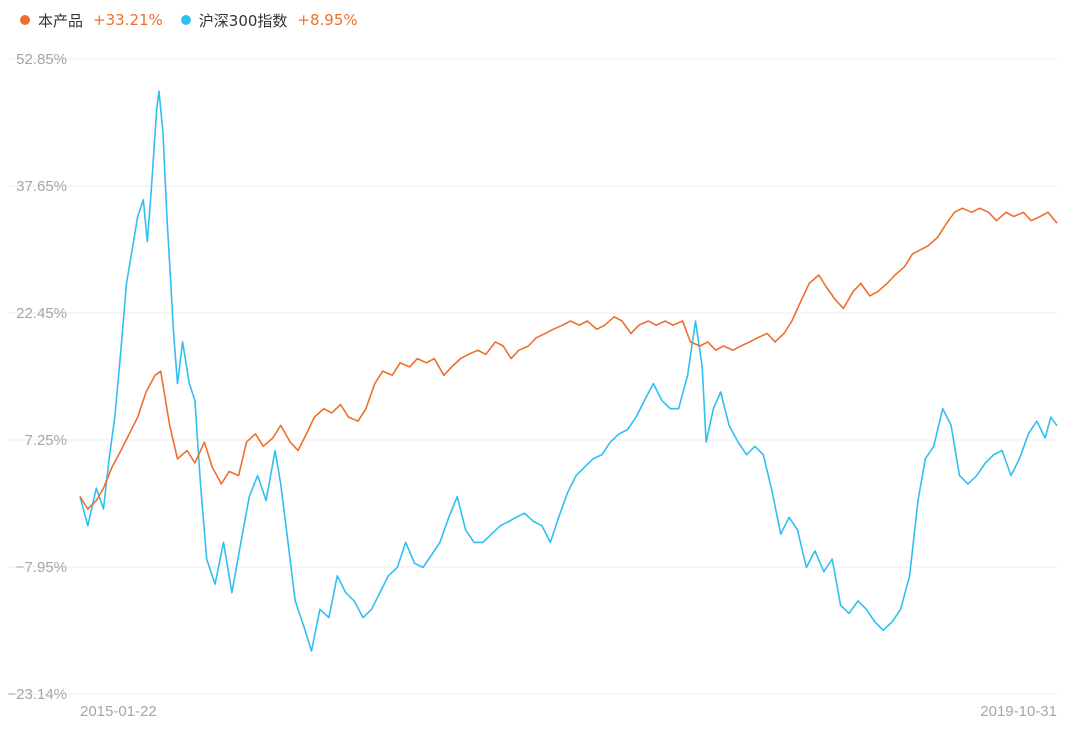 This screenshot has width=1080, height=735. What do you see at coordinates (45, 440) in the screenshot?
I see `y-tick-label: 7.25%` at bounding box center [45, 440].